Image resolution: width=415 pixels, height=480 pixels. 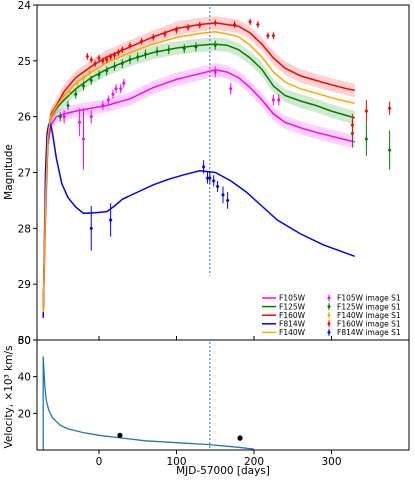 What do you see at coordinates (24, 285) in the screenshot?
I see `magnitude-tick-label: 29` at bounding box center [24, 285].